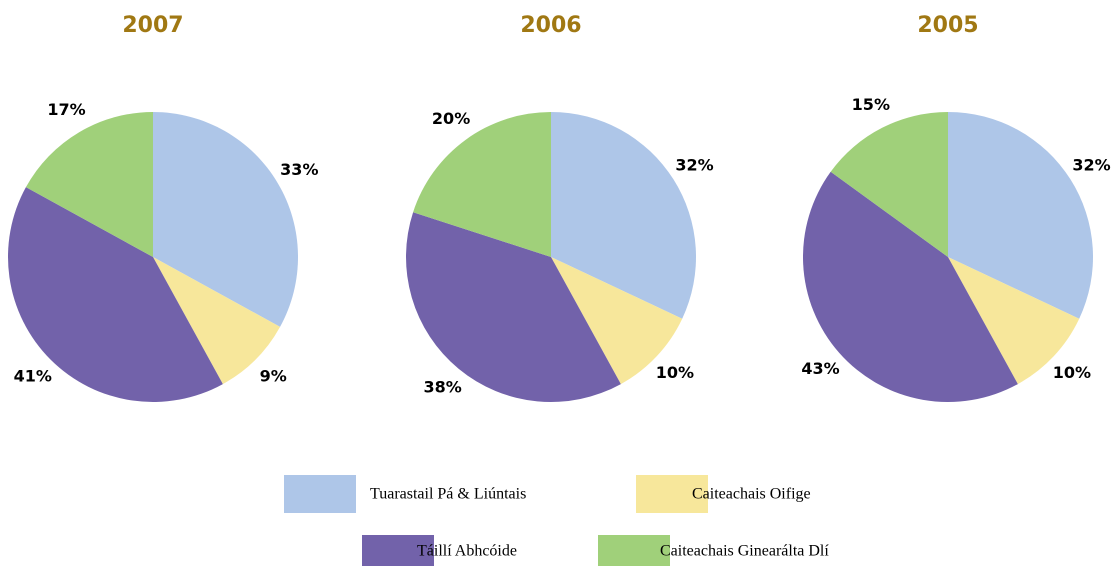 Image resolution: width=1115 pixels, height=566 pixels. What do you see at coordinates (273, 376) in the screenshot?
I see `data-label: 9%` at bounding box center [273, 376].